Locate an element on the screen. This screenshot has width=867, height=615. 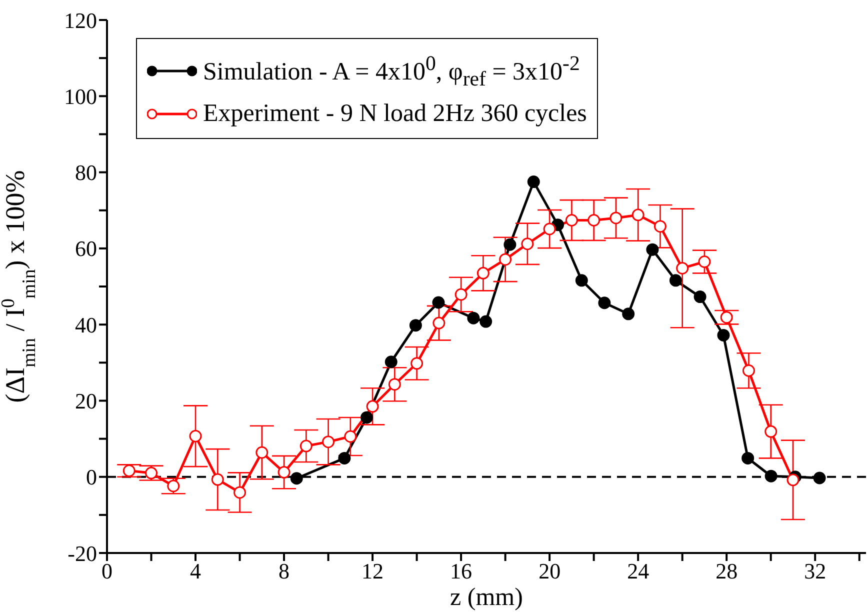
x-tick-label: 24 is located at coordinates (638, 571).